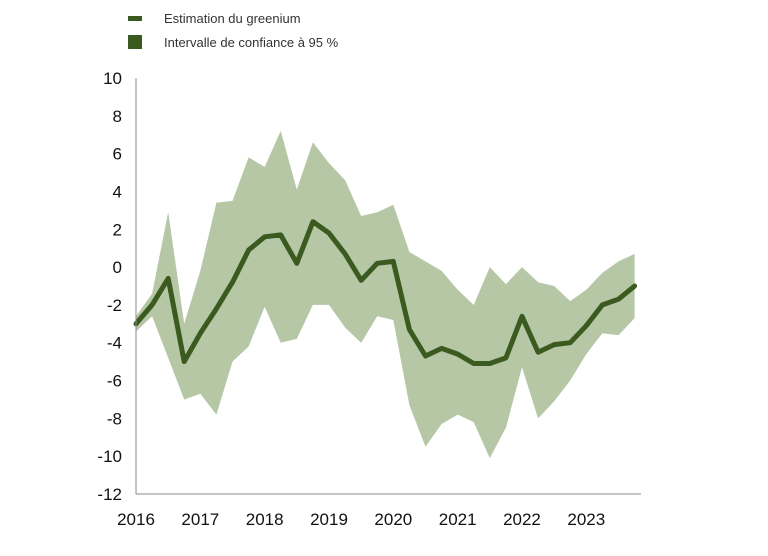 The image size is (768, 556). I want to click on y-tick-label: -10, so click(109, 456).